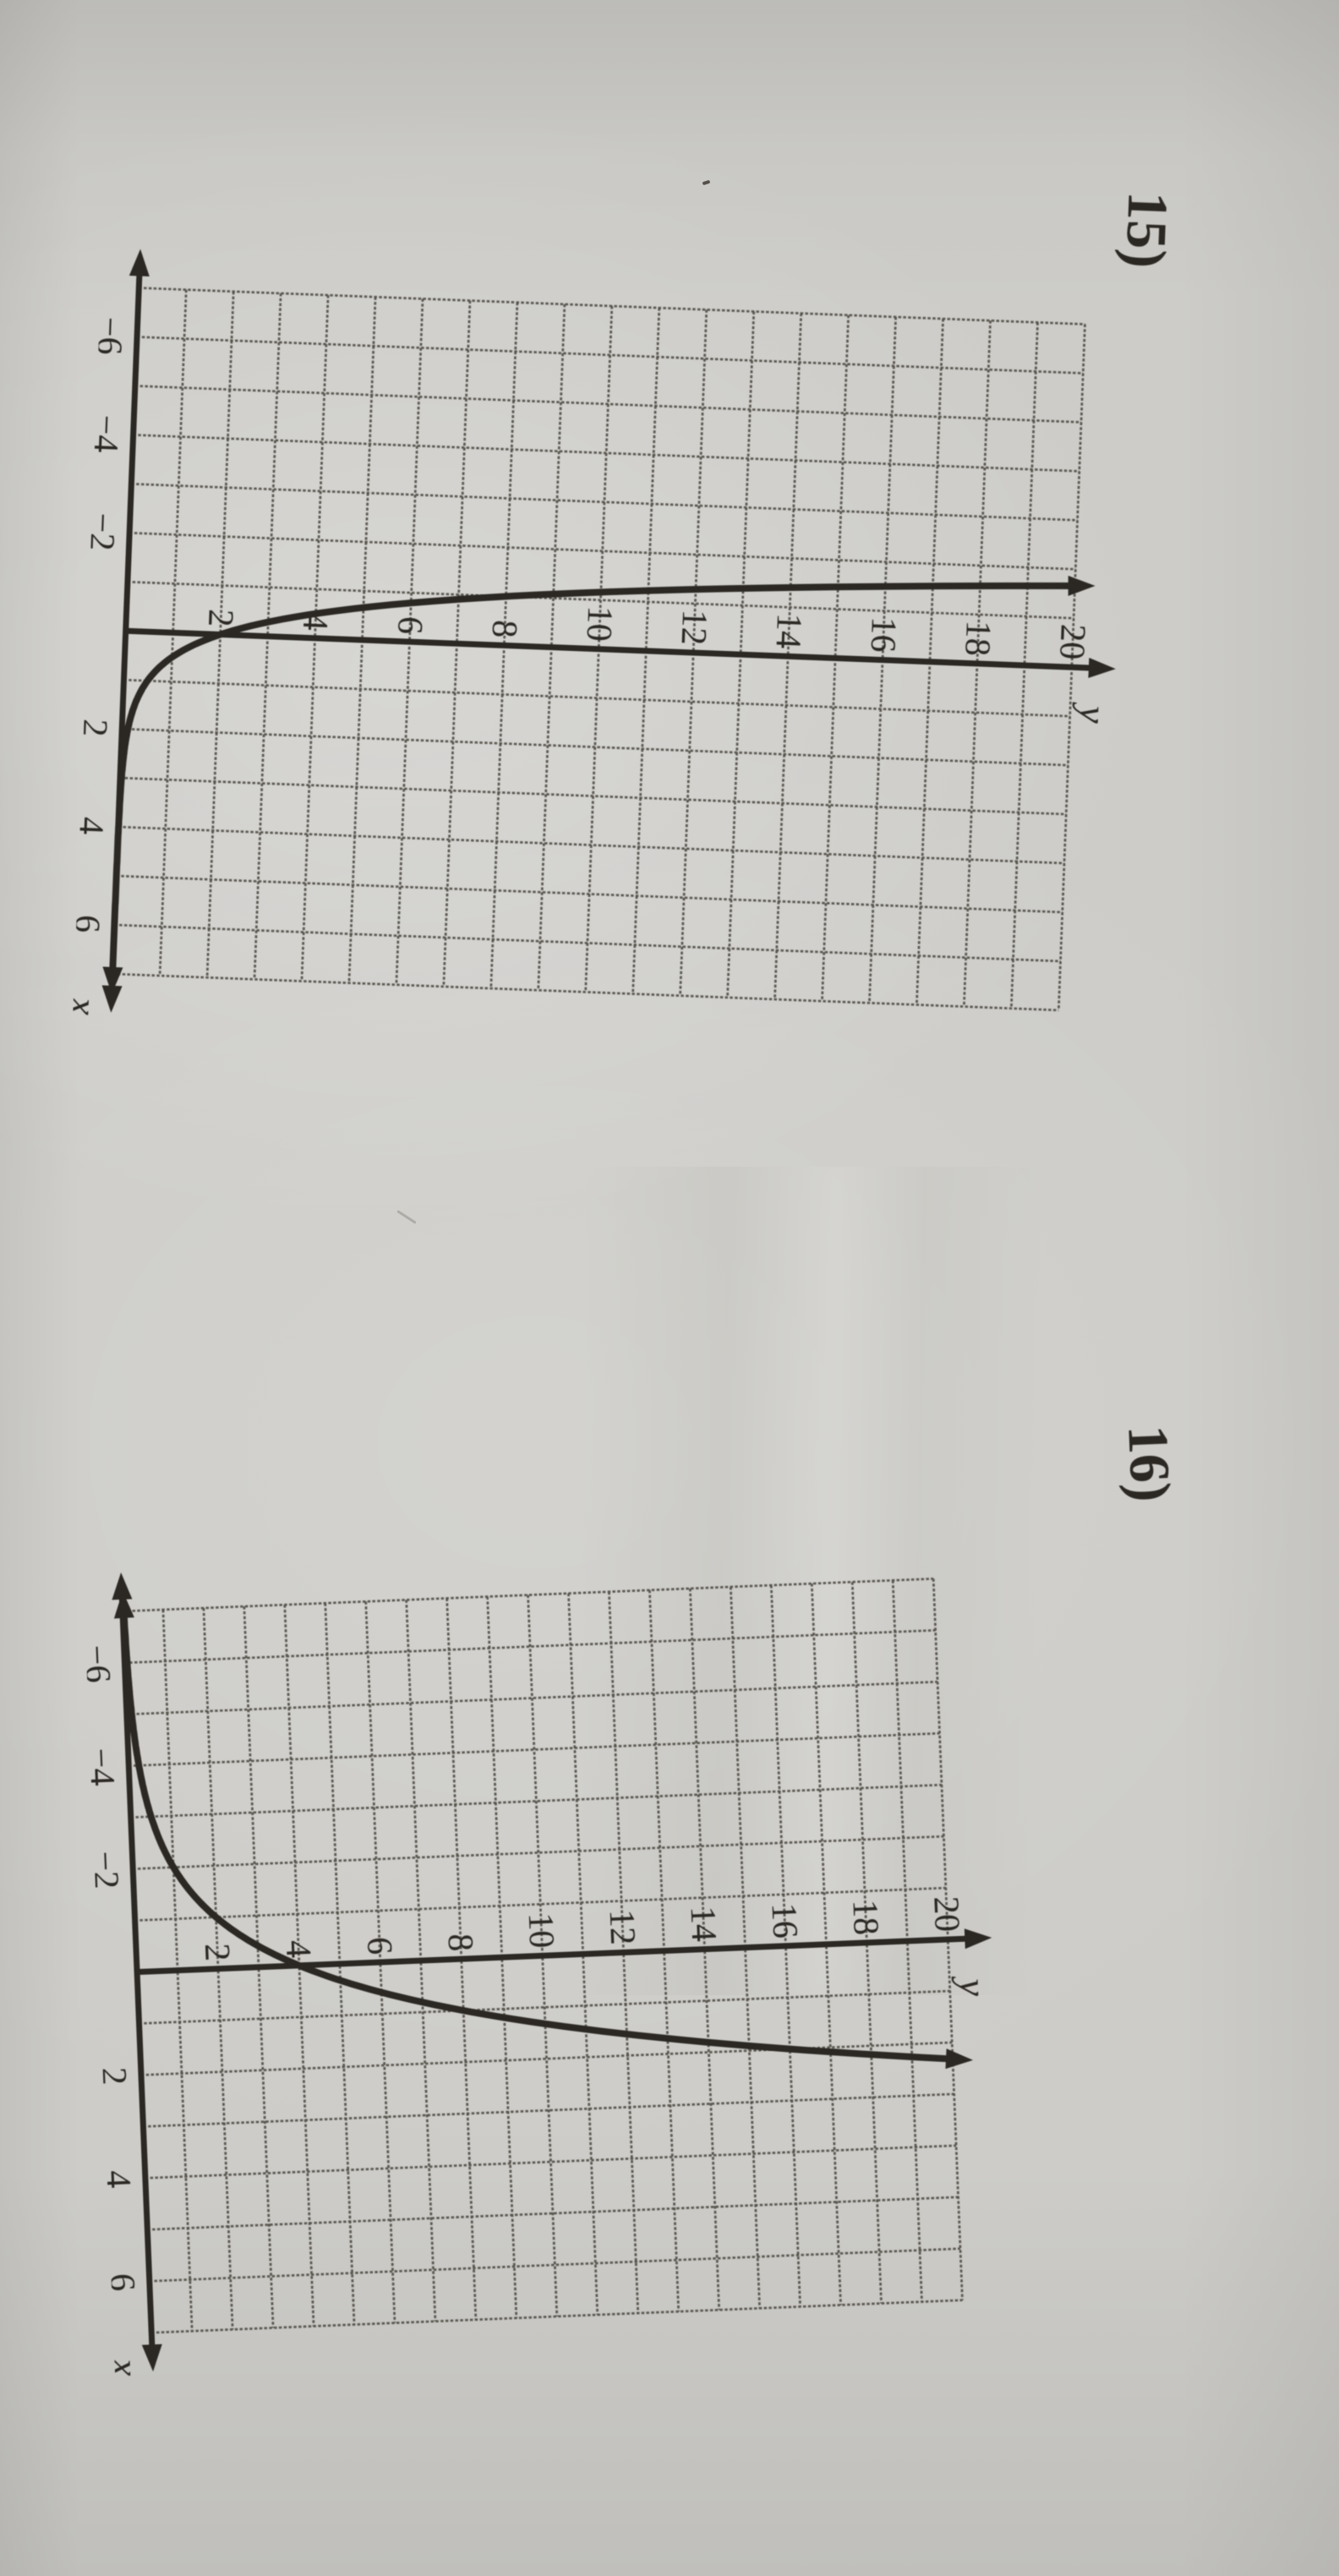 This screenshot has height=2576, width=1339. What do you see at coordinates (1147, 230) in the screenshot?
I see `problem-15-number: 15)` at bounding box center [1147, 230].